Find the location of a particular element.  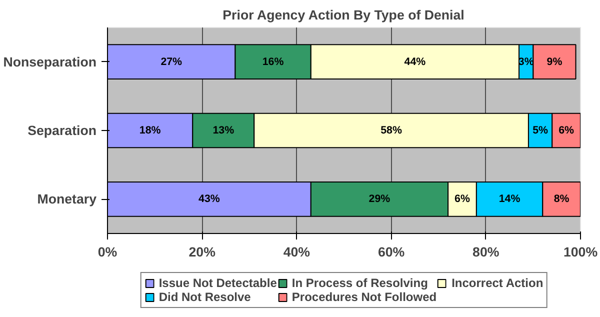

data-label: 43% is located at coordinates (209, 199).